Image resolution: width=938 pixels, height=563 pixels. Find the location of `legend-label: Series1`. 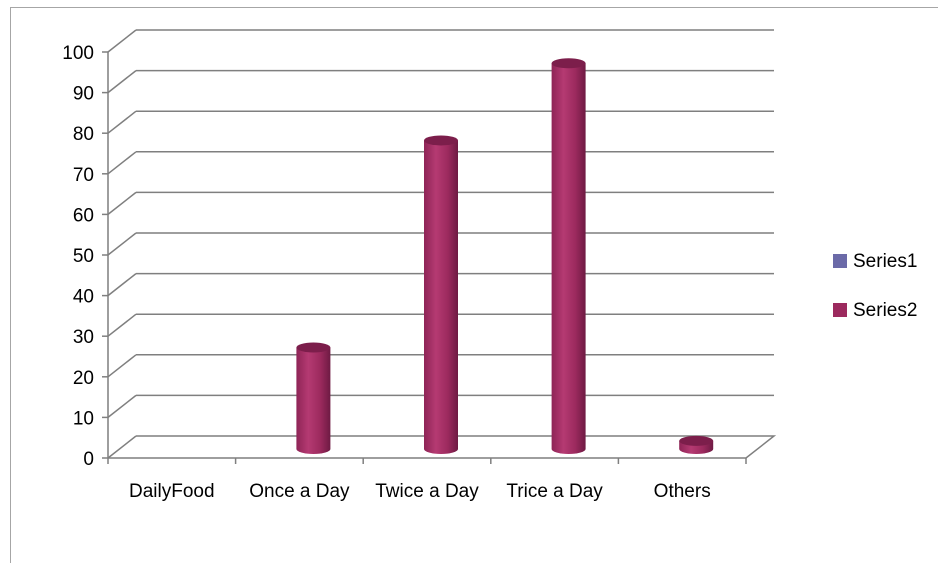

legend-label: Series1 is located at coordinates (885, 261).